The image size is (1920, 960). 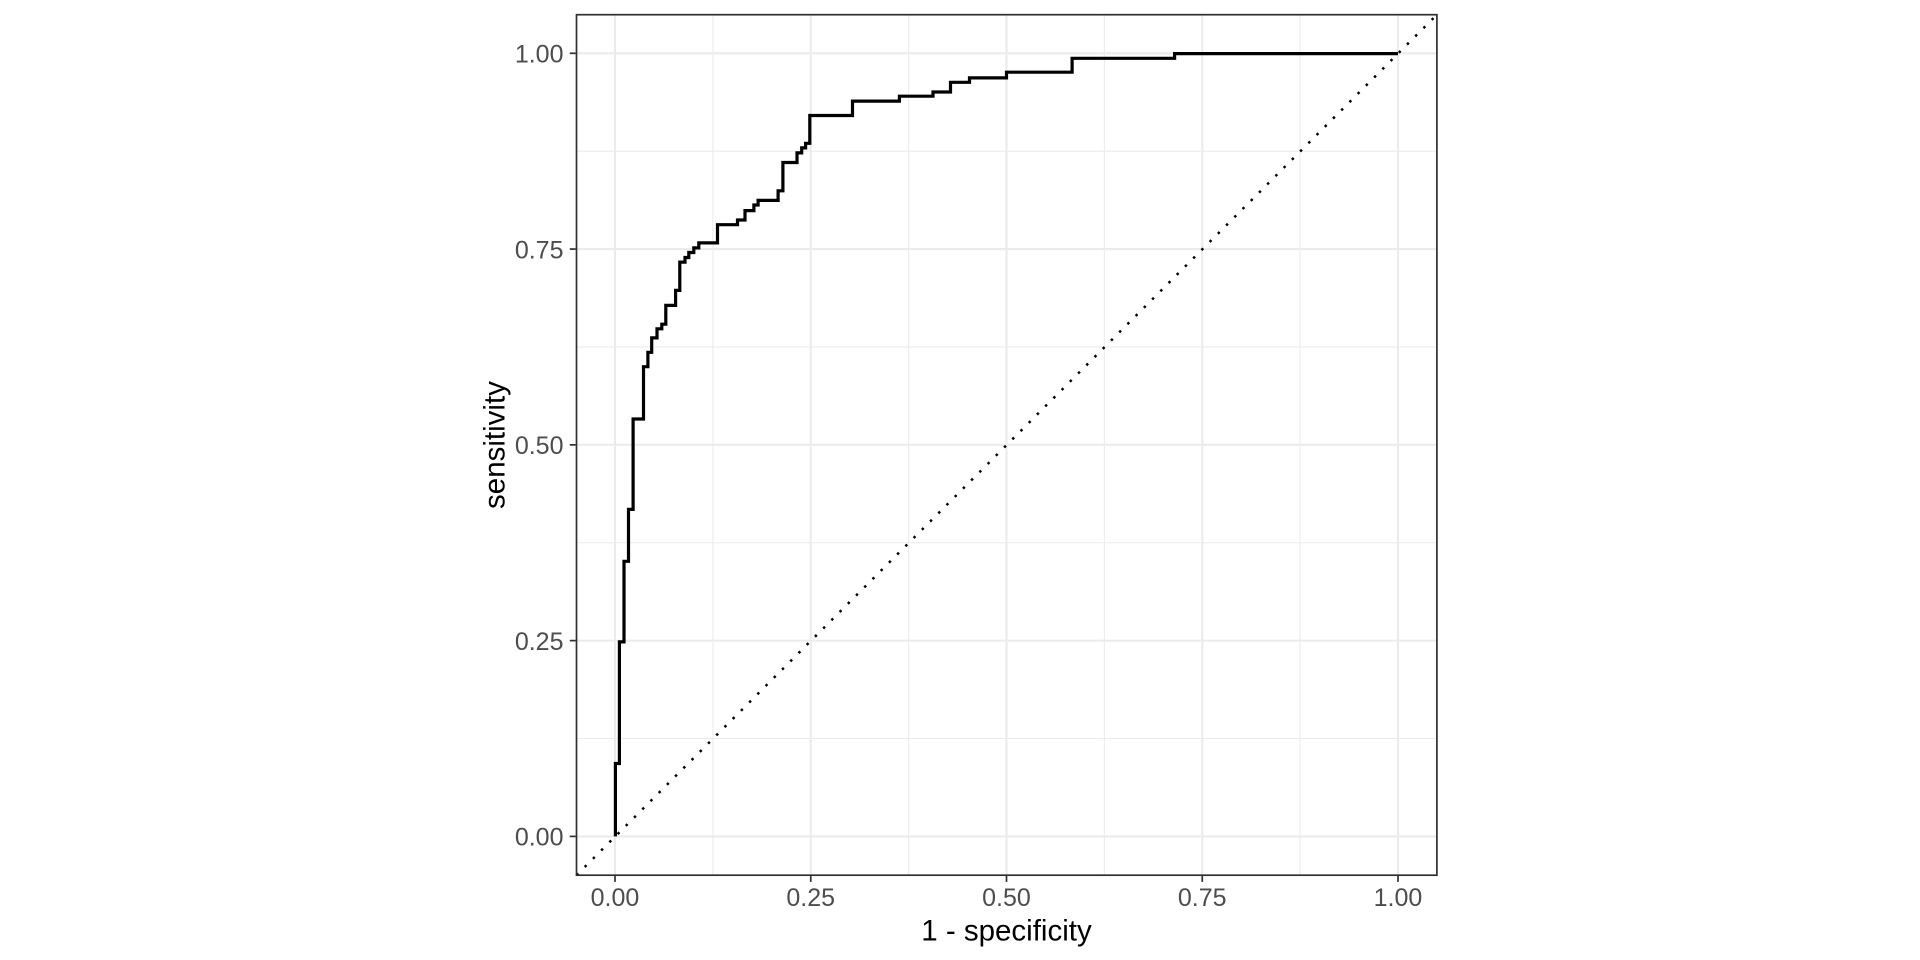 I want to click on svg-text: sensitivity, so click(x=495, y=445).